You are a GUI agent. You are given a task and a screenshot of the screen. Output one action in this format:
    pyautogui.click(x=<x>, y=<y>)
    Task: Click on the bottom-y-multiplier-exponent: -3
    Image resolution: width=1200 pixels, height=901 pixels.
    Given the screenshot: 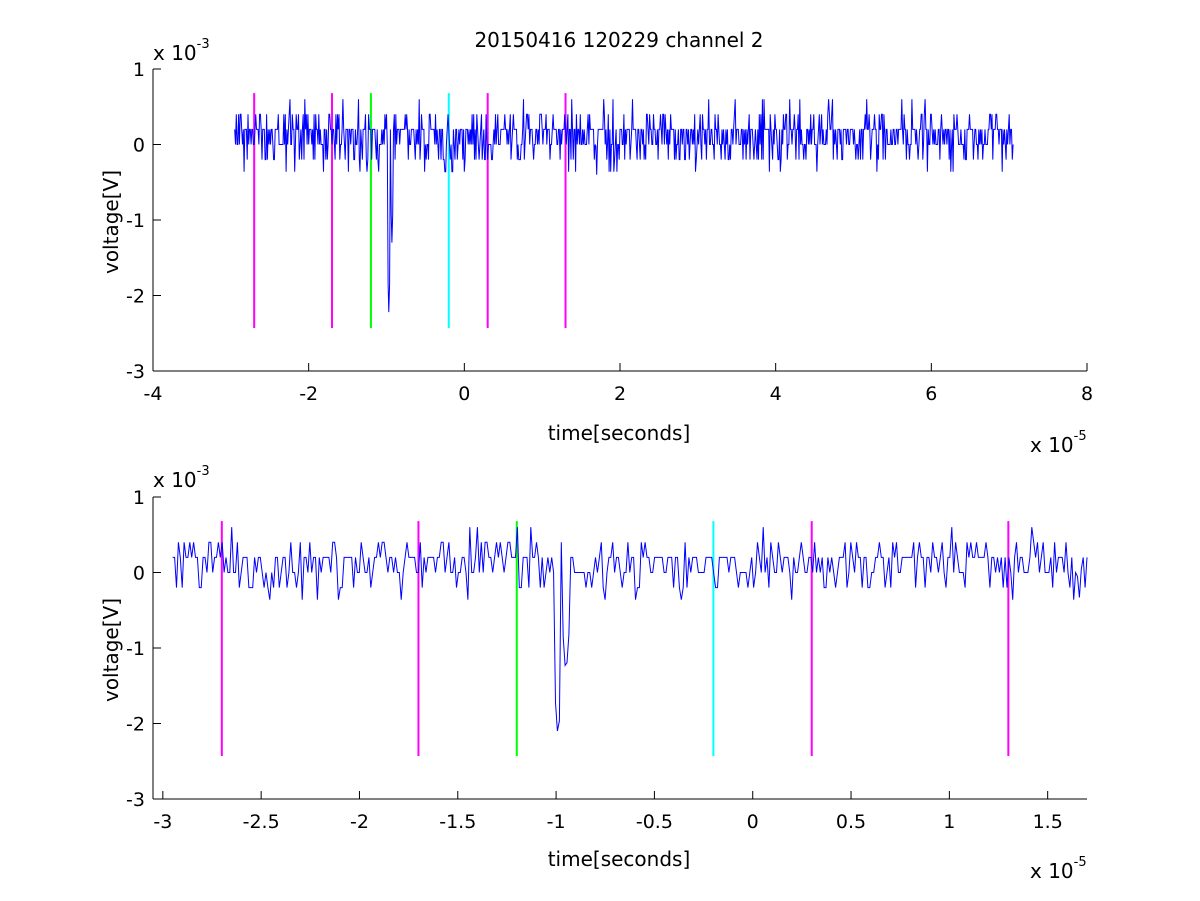 What is the action you would take?
    pyautogui.click(x=203, y=471)
    